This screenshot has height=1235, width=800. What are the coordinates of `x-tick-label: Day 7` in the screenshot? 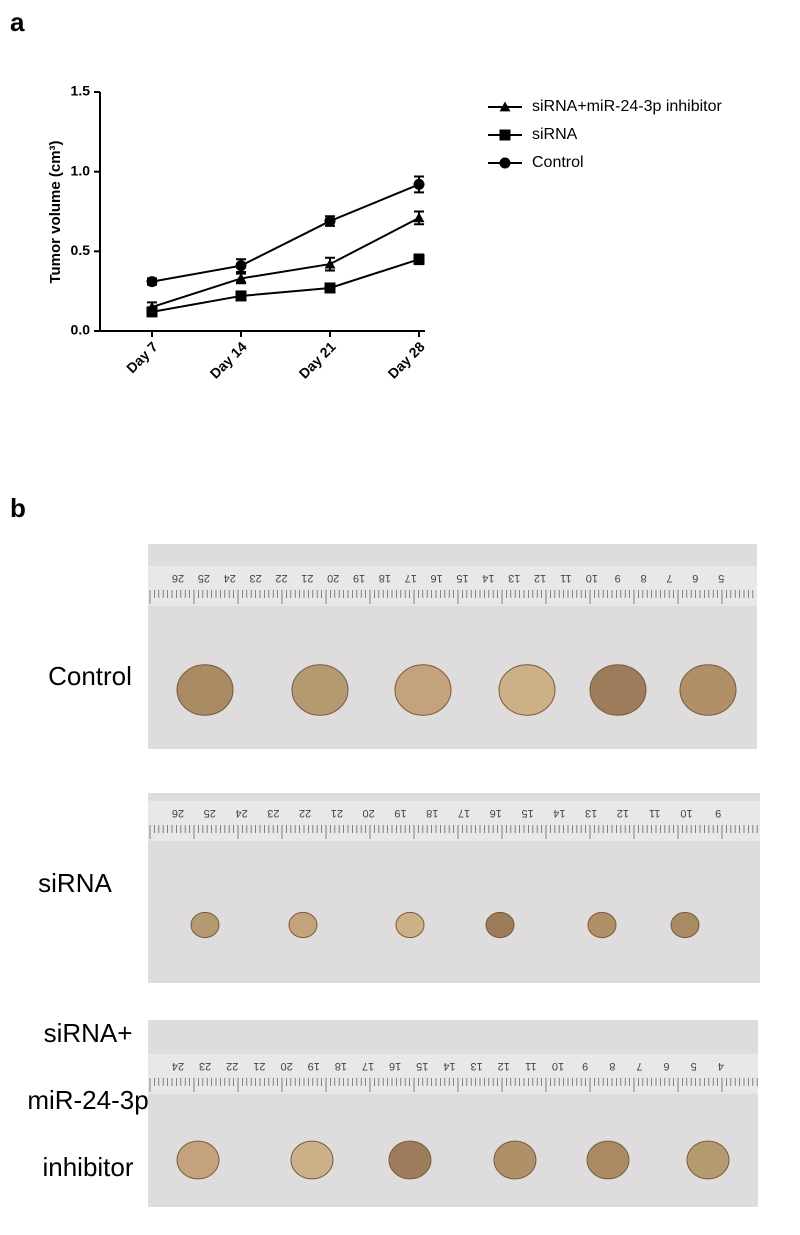 It's located at (142, 357).